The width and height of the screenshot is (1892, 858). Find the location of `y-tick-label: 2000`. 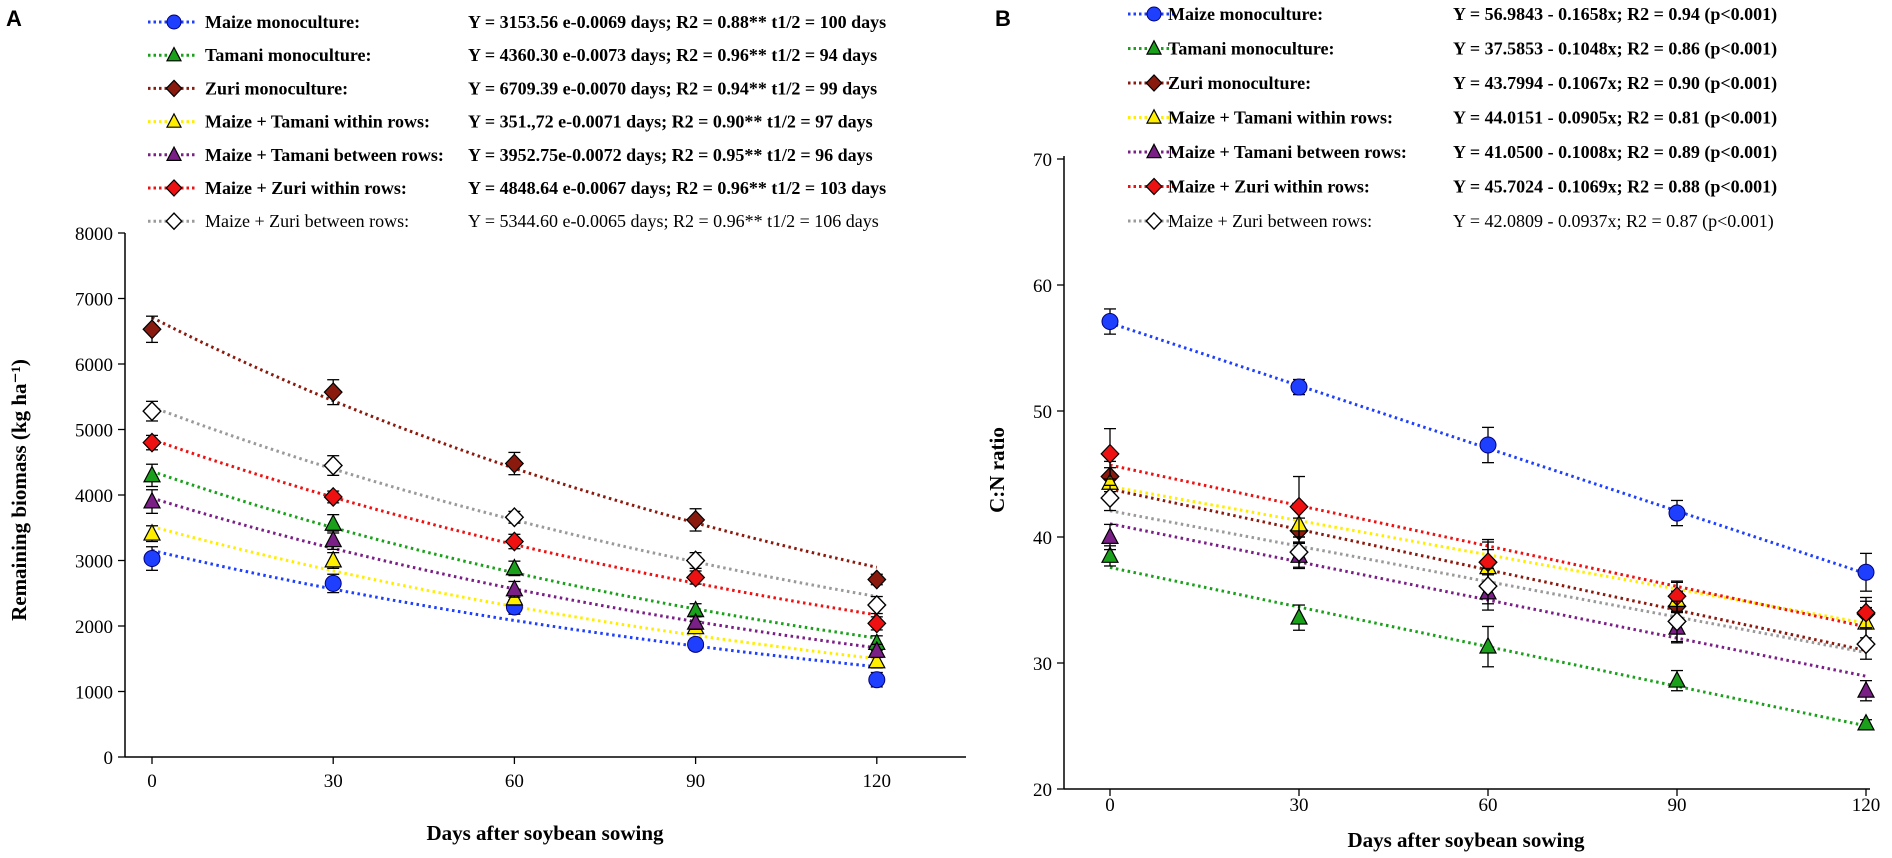

y-tick-label: 2000 is located at coordinates (94, 627).